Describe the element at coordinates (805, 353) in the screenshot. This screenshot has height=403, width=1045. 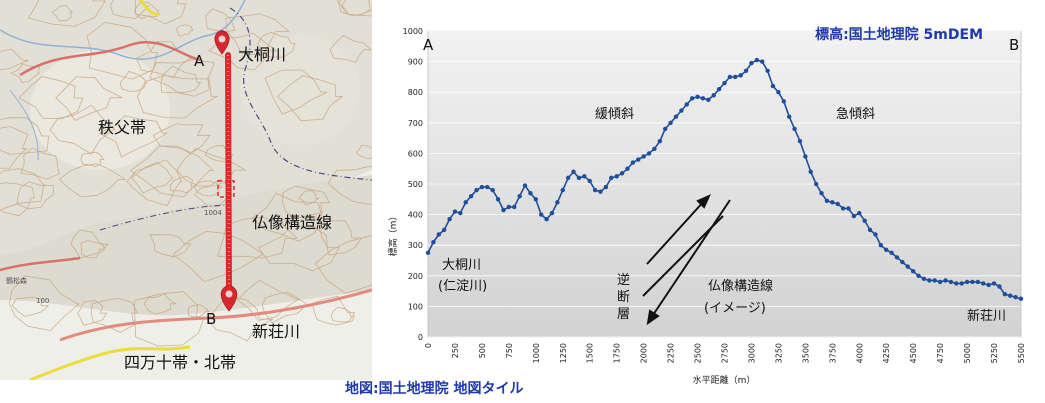
I see `x-tick-label: 3500` at that location.